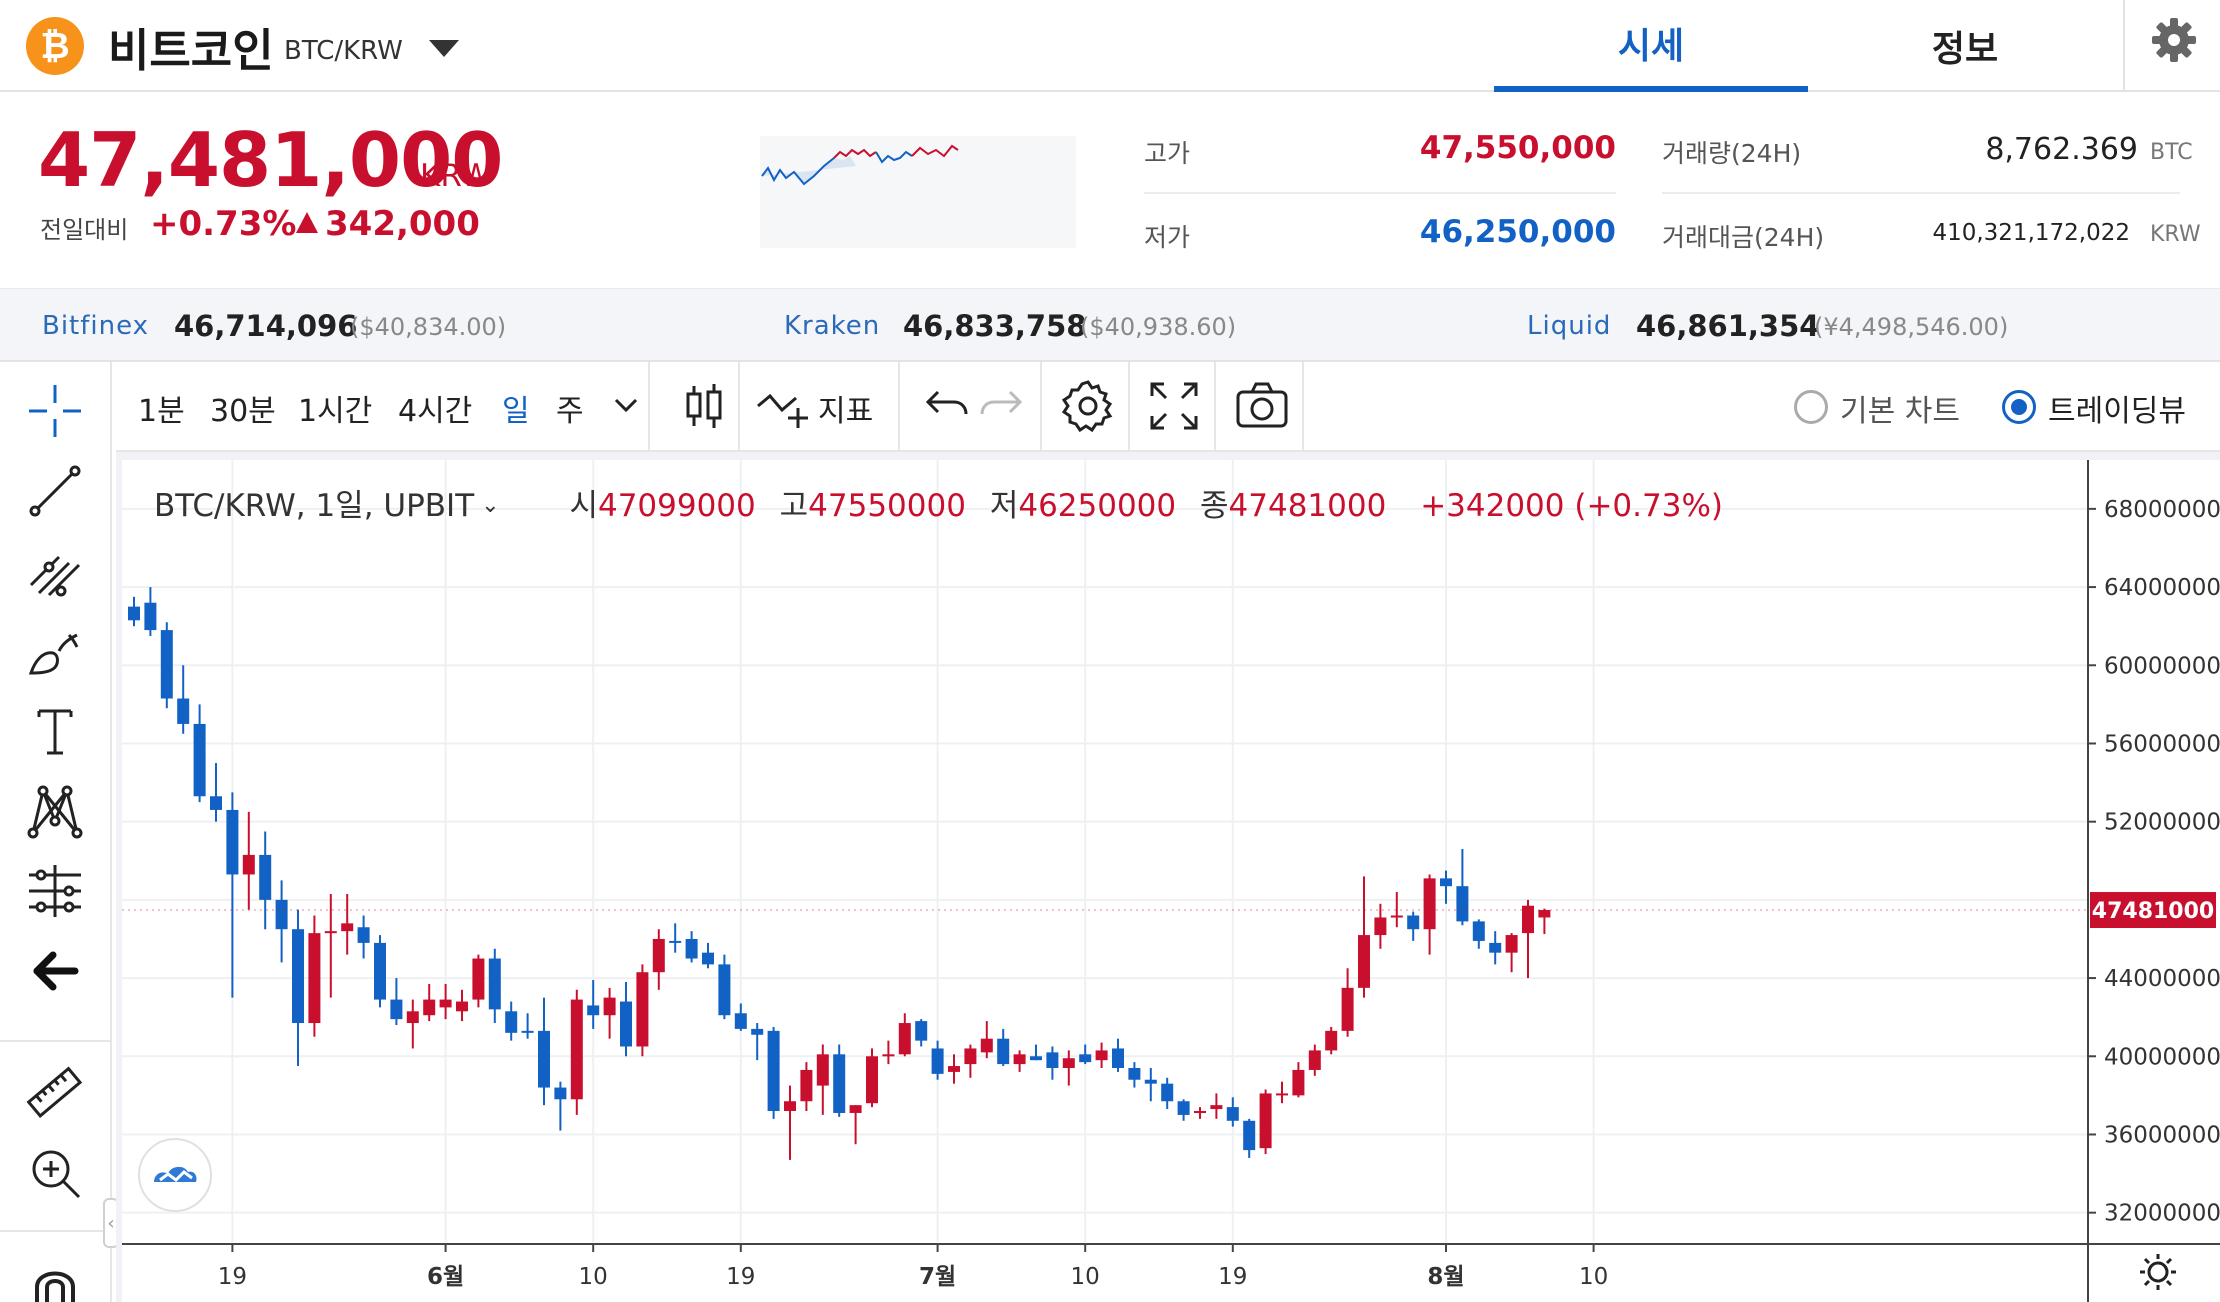  What do you see at coordinates (704, 406) in the screenshot?
I see `candlestick-type-icon` at bounding box center [704, 406].